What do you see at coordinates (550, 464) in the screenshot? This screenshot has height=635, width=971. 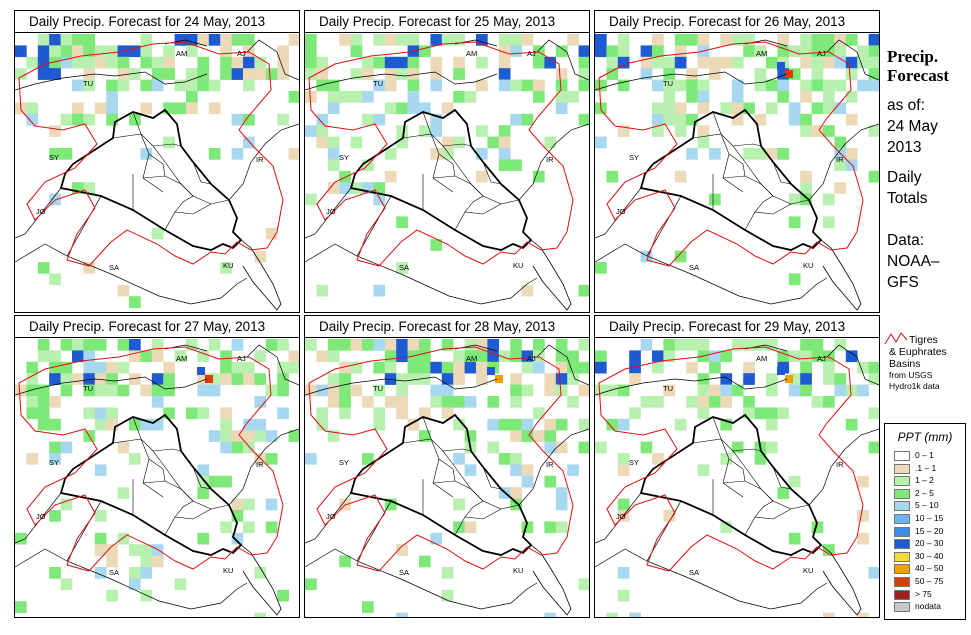 I see `country-label: IR` at bounding box center [550, 464].